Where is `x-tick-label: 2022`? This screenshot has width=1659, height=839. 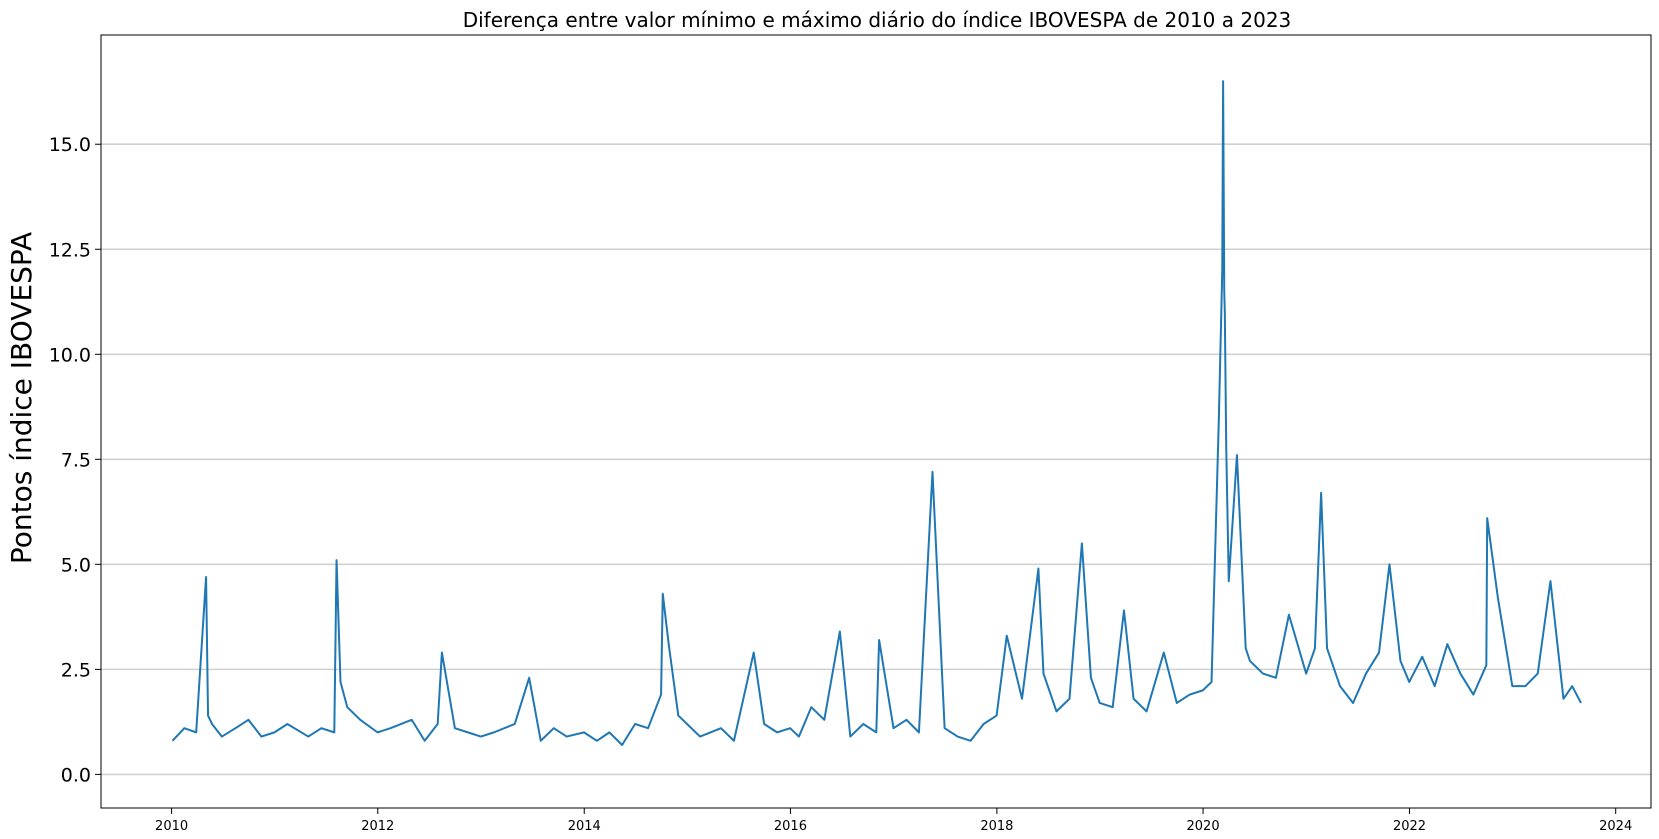
x-tick-label: 2022 is located at coordinates (1409, 826).